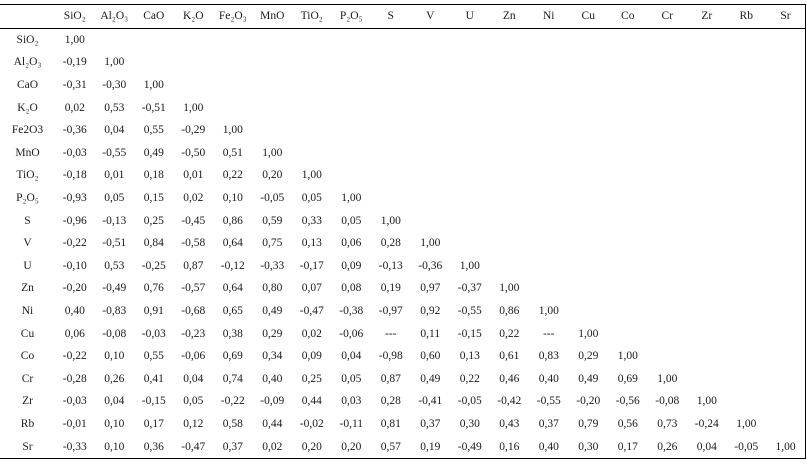 The height and width of the screenshot is (467, 807). Describe the element at coordinates (153, 130) in the screenshot. I see `matrix-cell: 0,55` at that location.